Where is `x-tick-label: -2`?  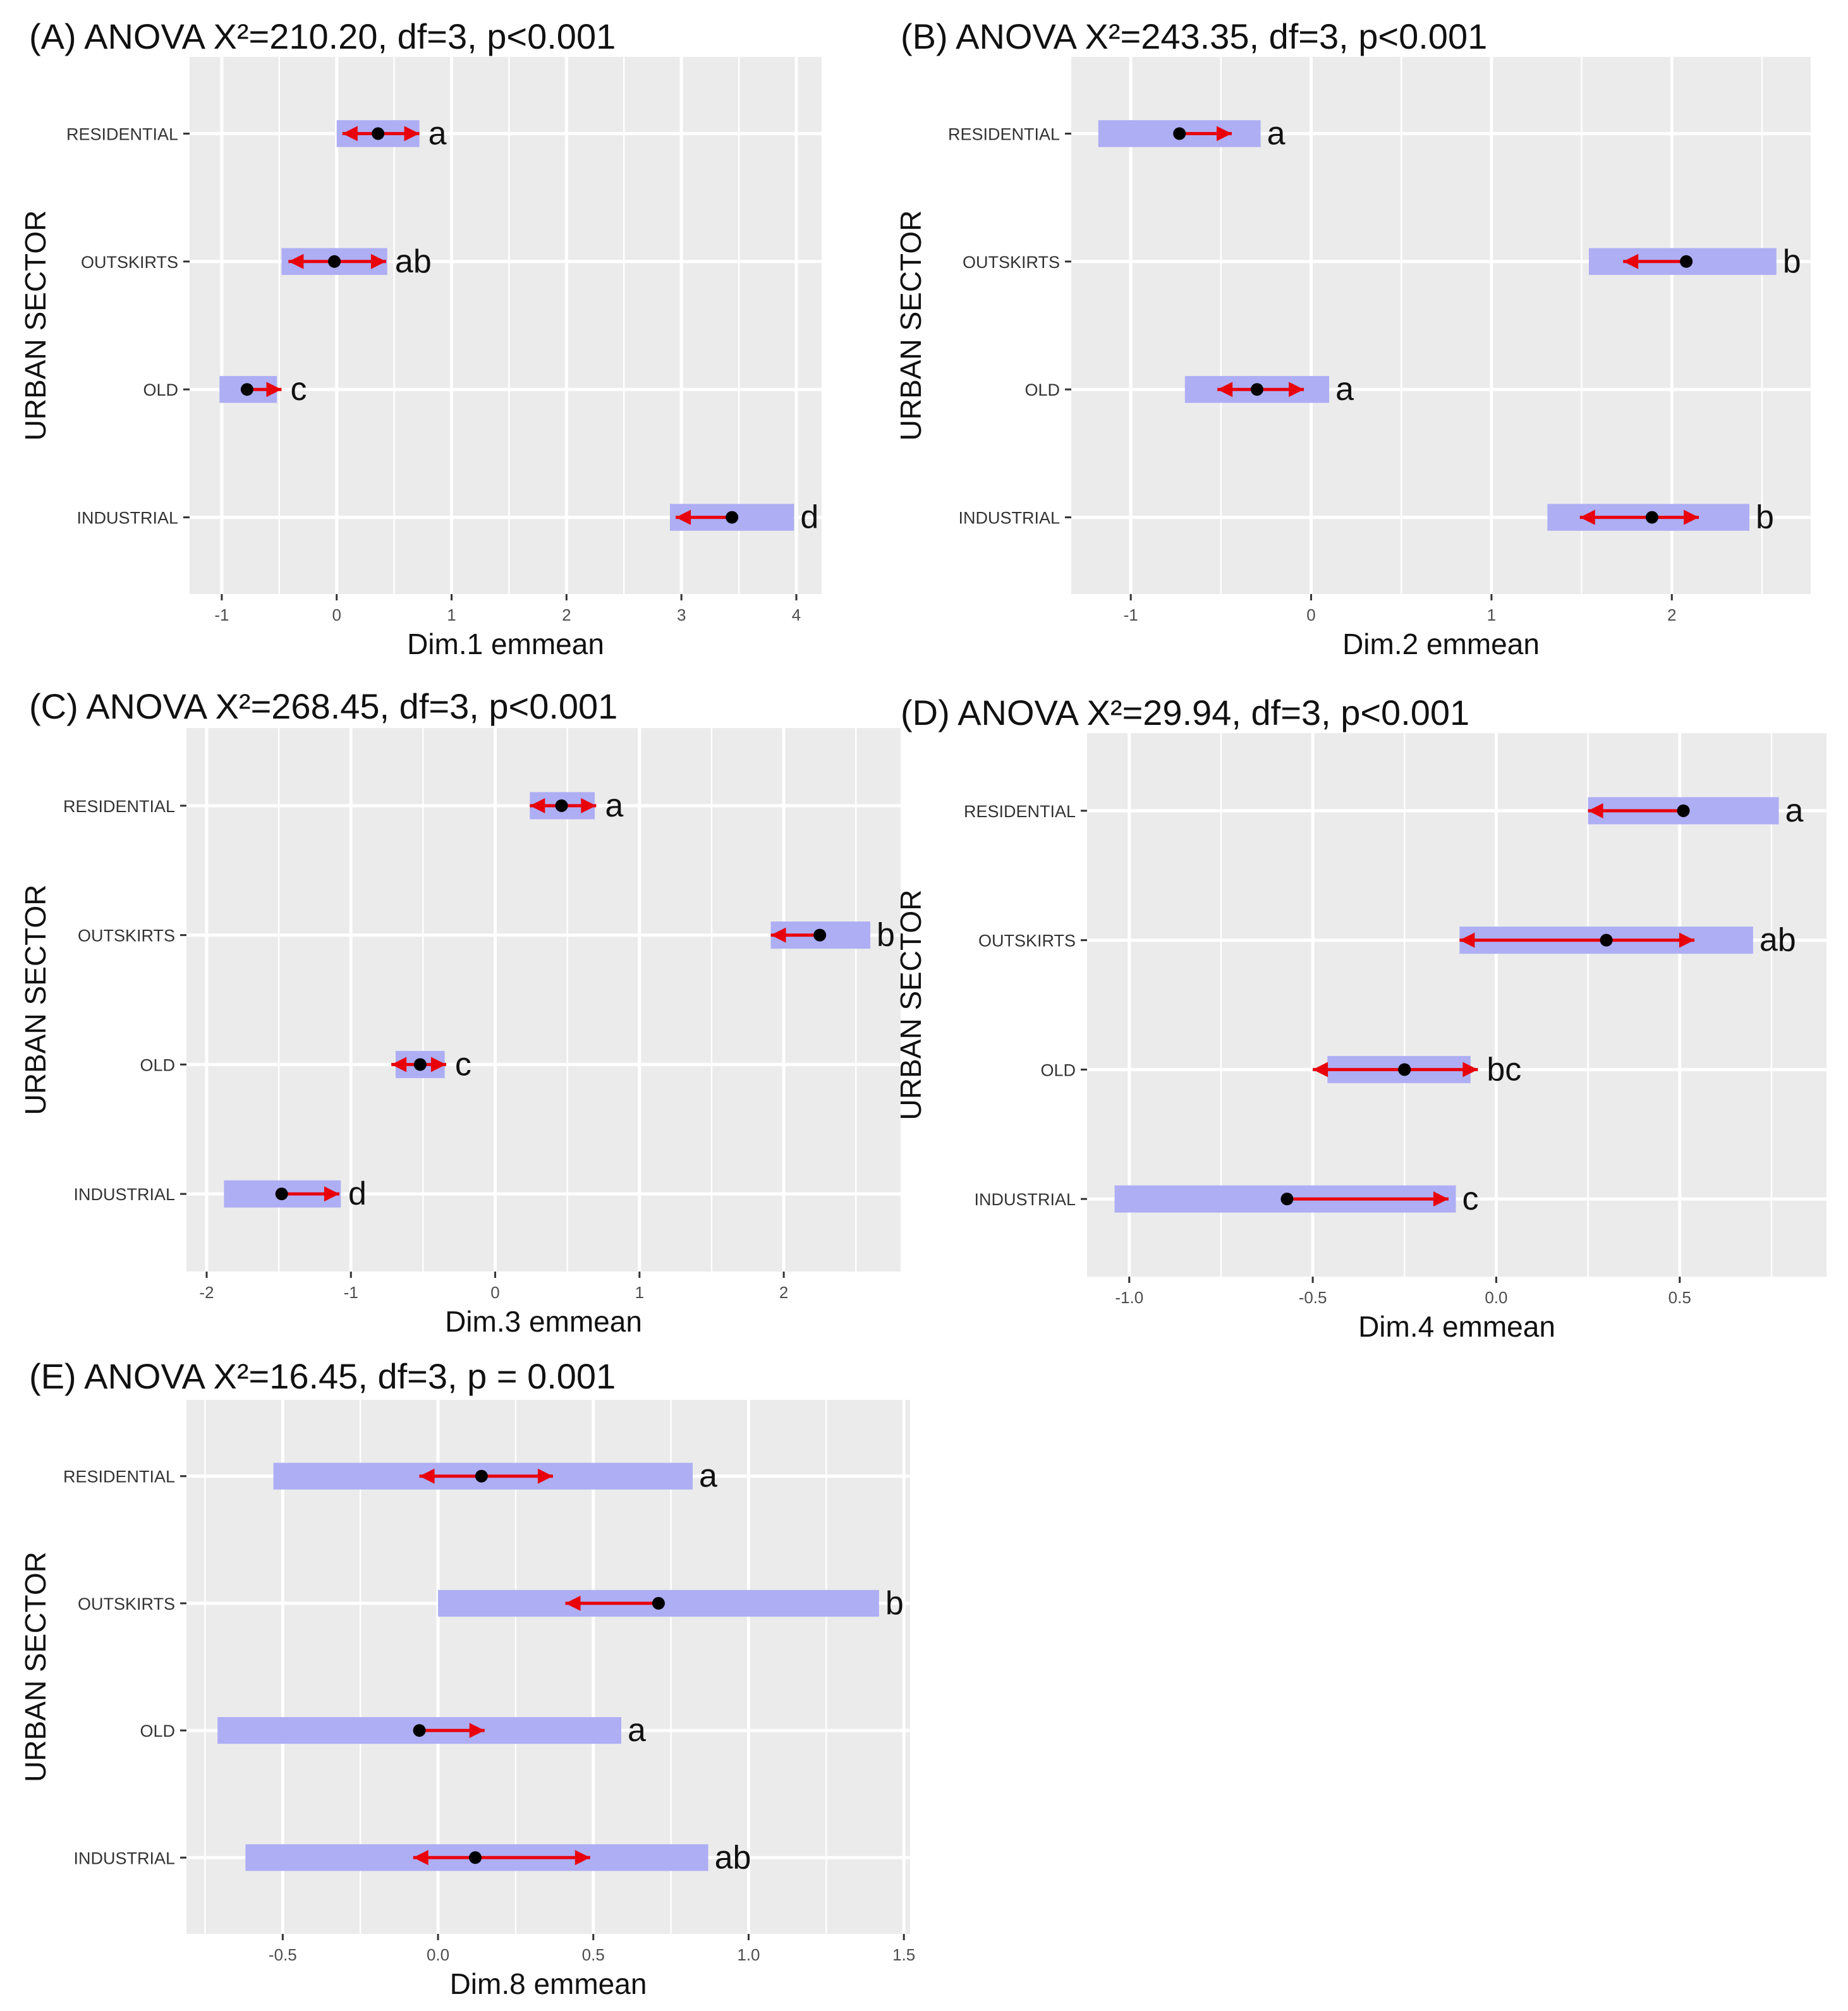 x-tick-label: -2 is located at coordinates (207, 1292).